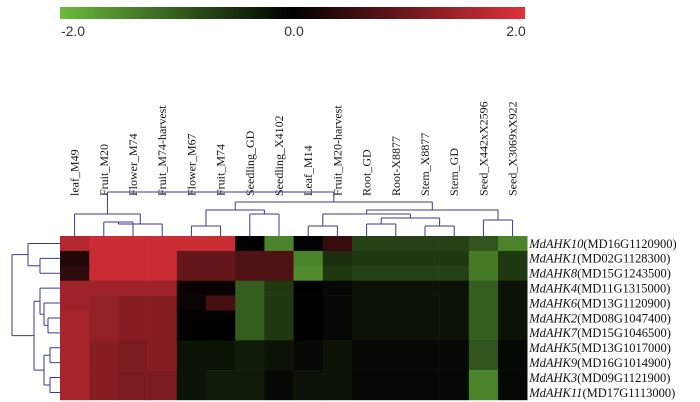  I want to click on heatmap-cell-r0-c12, so click(425, 244).